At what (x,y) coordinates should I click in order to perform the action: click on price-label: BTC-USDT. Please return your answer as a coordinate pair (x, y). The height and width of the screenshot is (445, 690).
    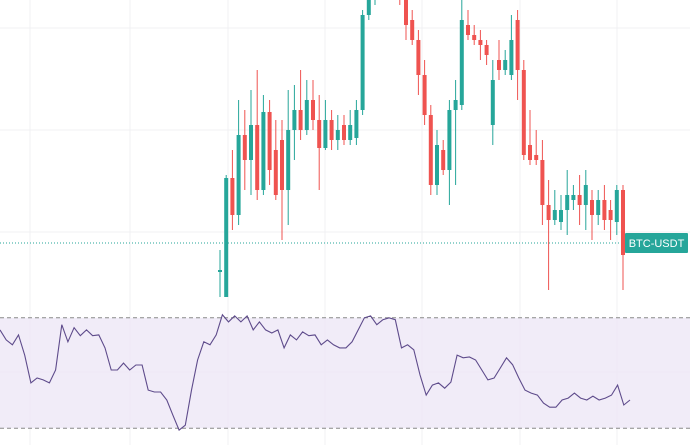
    Looking at the image, I should click on (657, 244).